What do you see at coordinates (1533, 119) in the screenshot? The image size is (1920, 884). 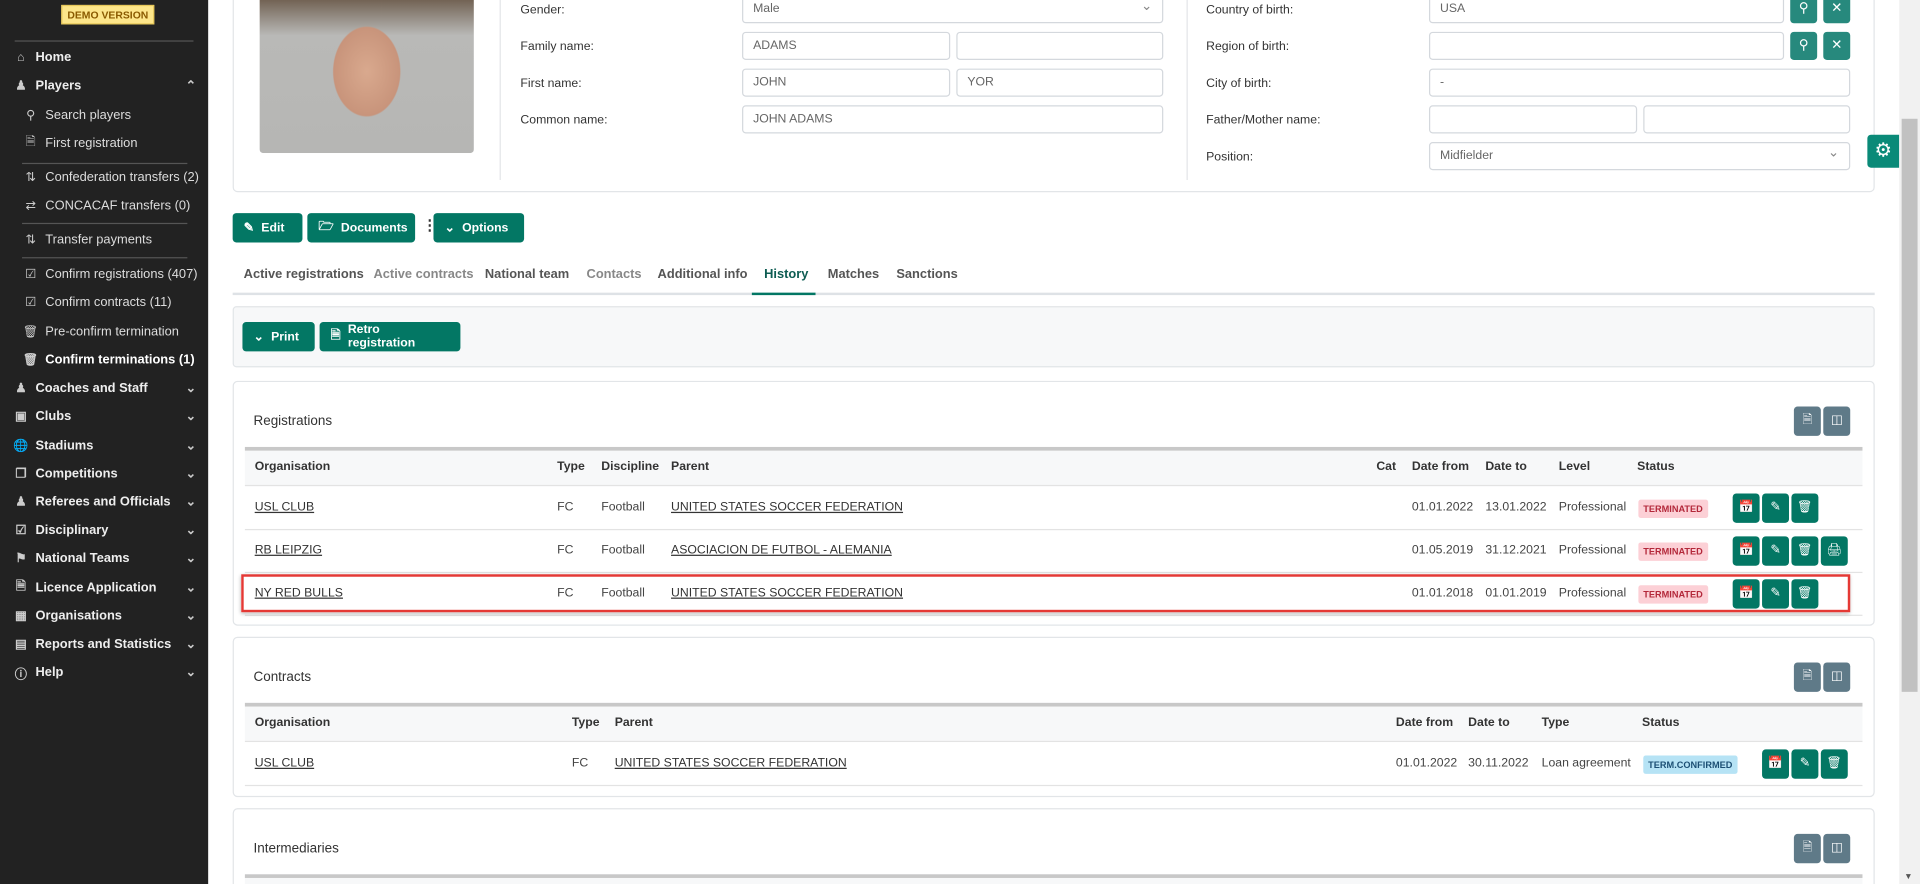 I see `father-name-input` at bounding box center [1533, 119].